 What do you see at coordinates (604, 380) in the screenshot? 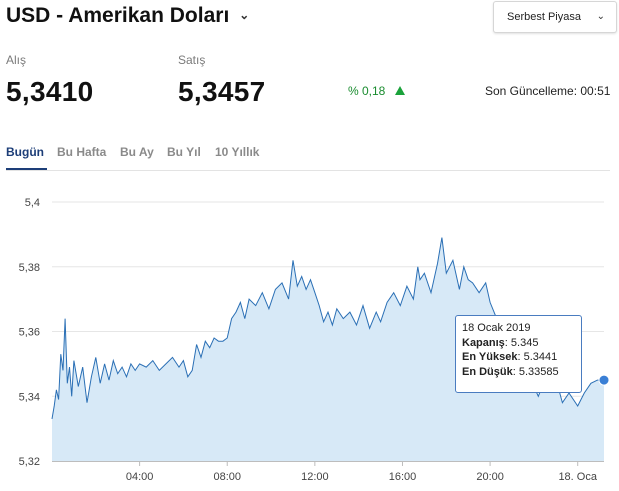
I see `hover-point-marker` at bounding box center [604, 380].